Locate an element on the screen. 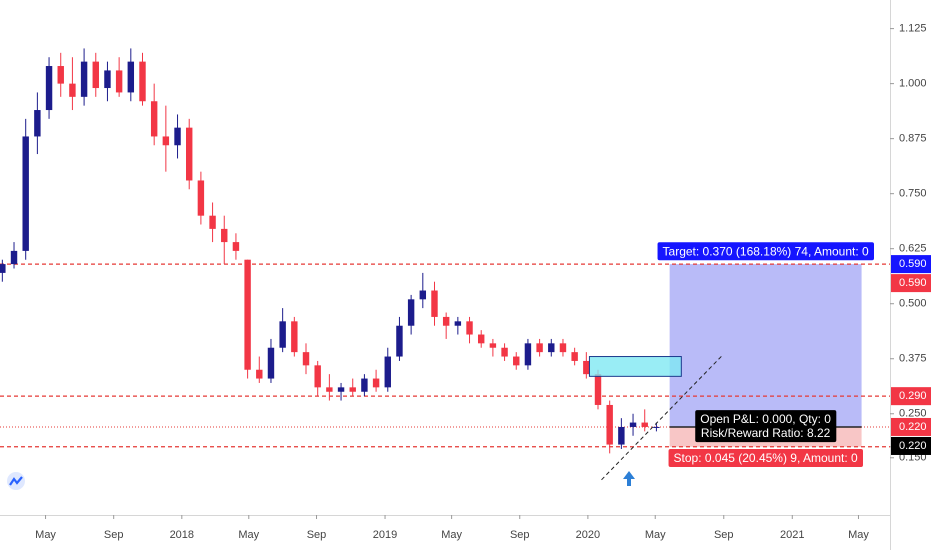  y-tick-label: 0.625 is located at coordinates (913, 249).